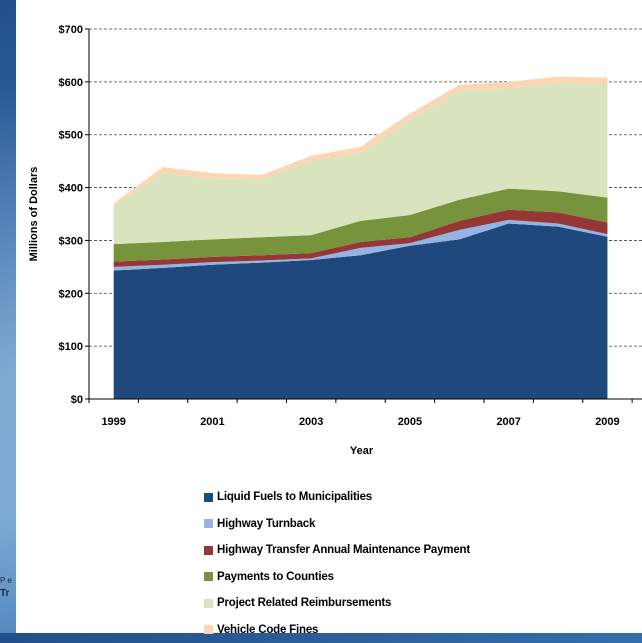  What do you see at coordinates (71, 215) in the screenshot?
I see `y-tick-labels: $0 $100 $200 $300 $400 $500 $600 $700` at bounding box center [71, 215].